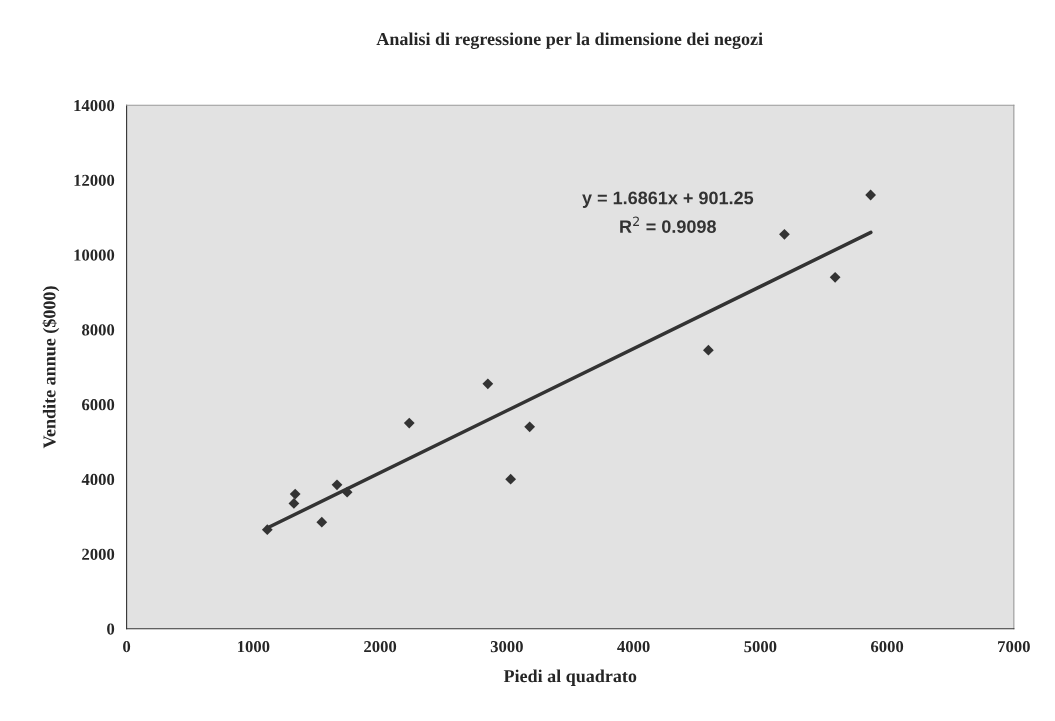 This screenshot has width=1055, height=721. Describe the element at coordinates (570, 677) in the screenshot. I see `x-axis-title: Piedi al quadrato` at that location.